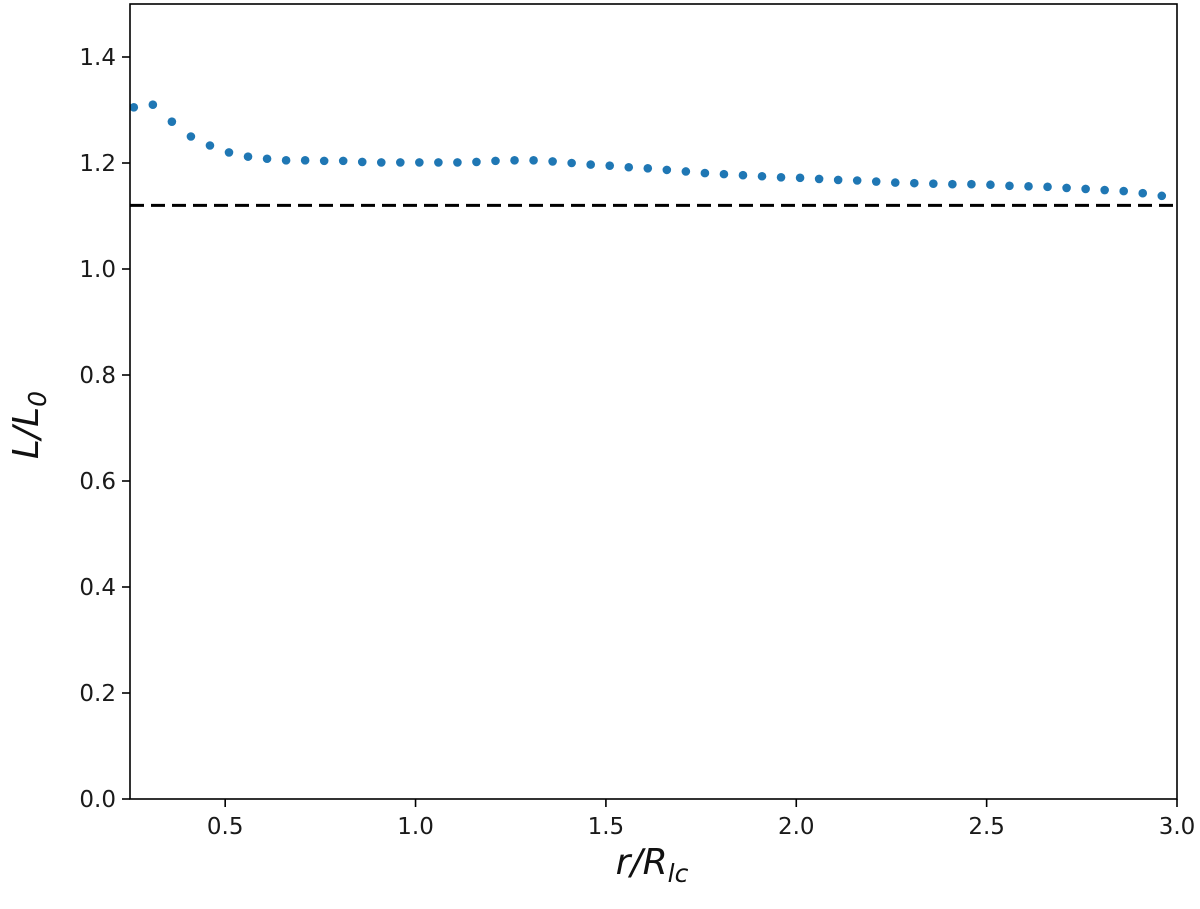 The height and width of the screenshot is (909, 1200). I want to click on y-axis-label-sub: 0, so click(37, 399).